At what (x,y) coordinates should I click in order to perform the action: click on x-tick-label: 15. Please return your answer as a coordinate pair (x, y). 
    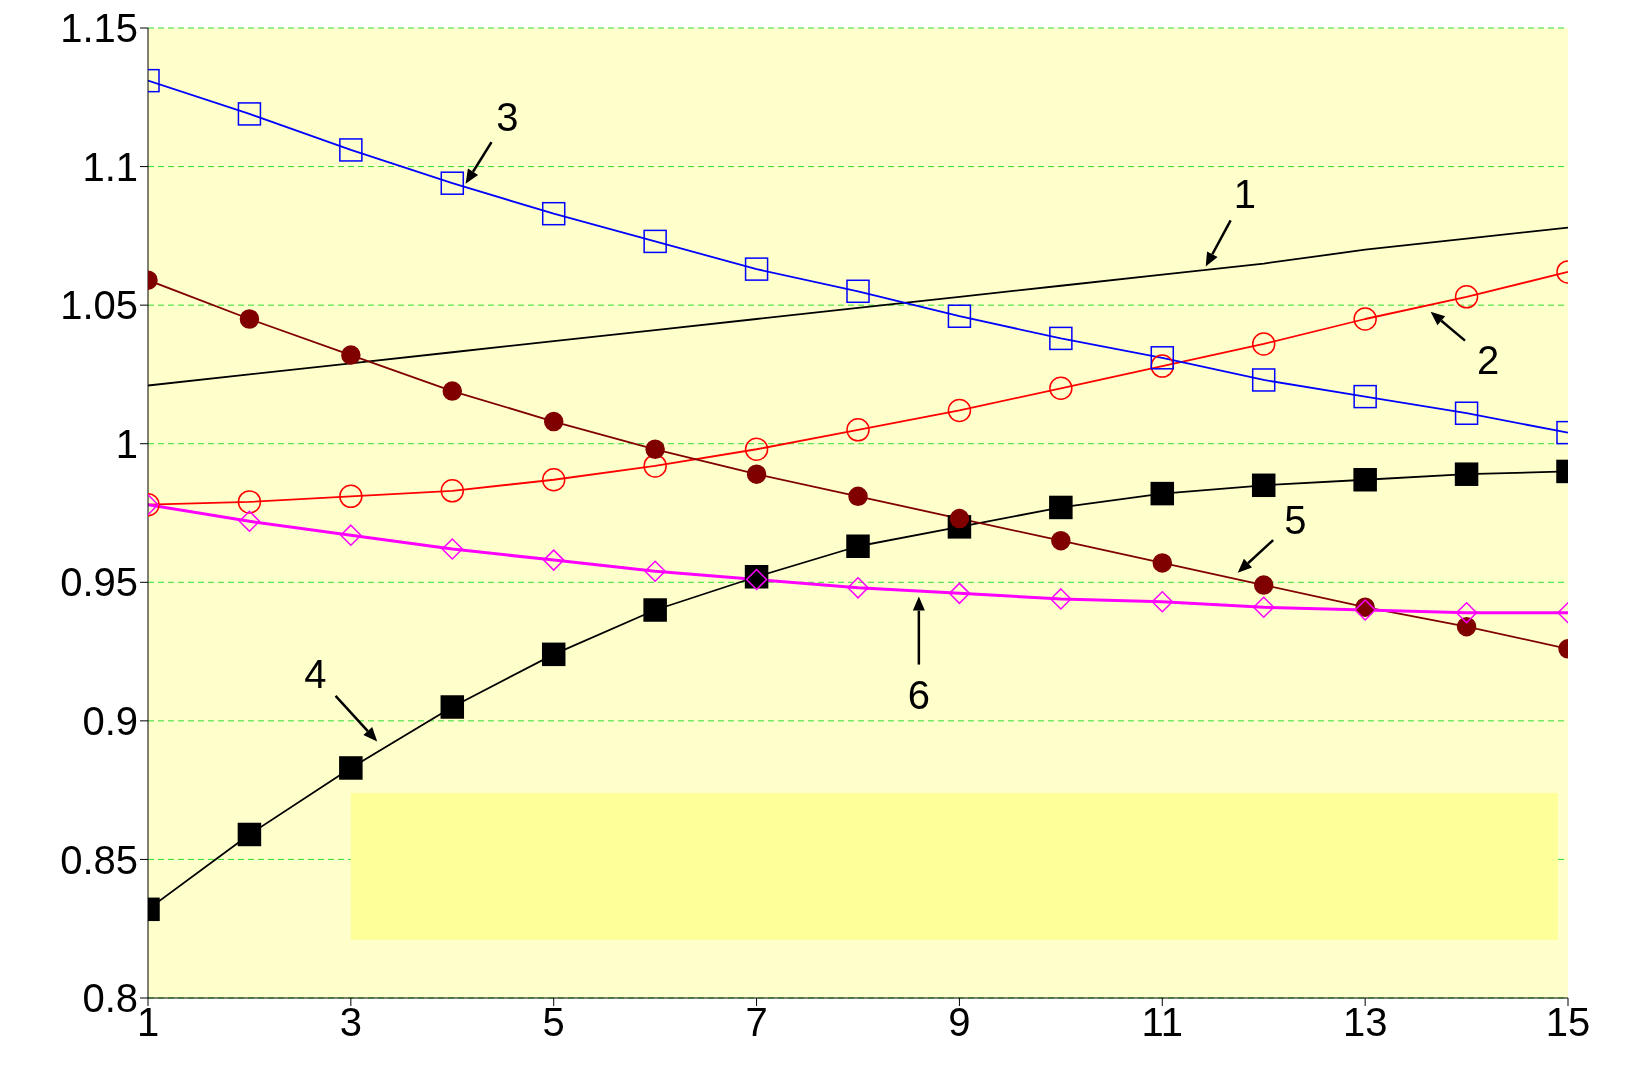
    Looking at the image, I should click on (1568, 1022).